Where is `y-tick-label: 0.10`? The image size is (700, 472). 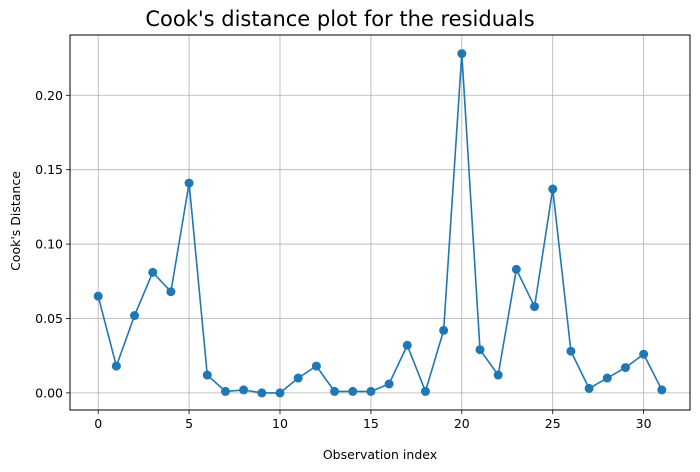
y-tick-label: 0.10 is located at coordinates (49, 244).